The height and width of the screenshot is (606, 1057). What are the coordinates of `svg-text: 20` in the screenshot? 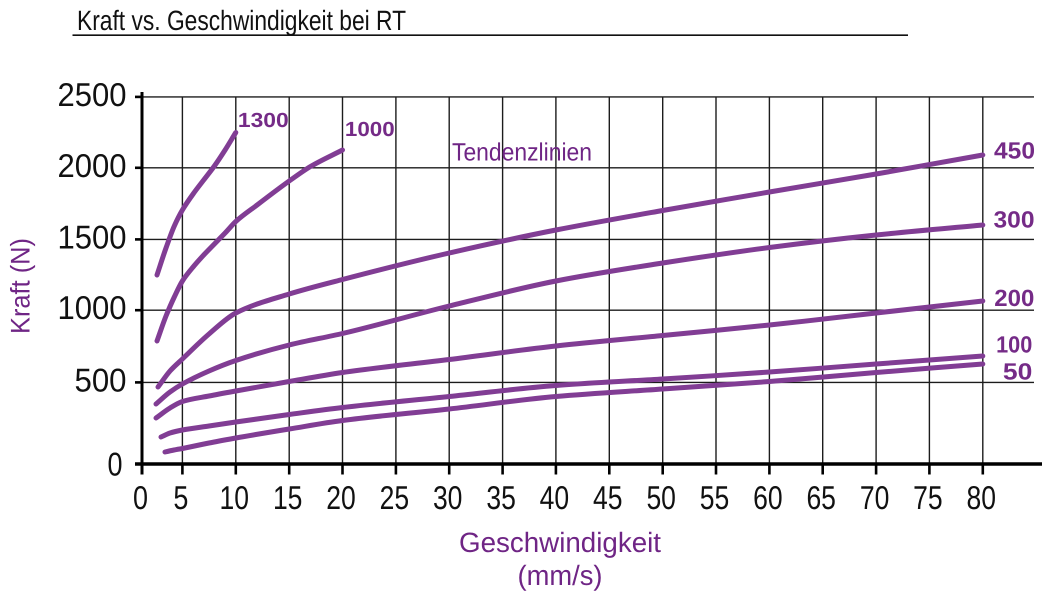 It's located at (341, 497).